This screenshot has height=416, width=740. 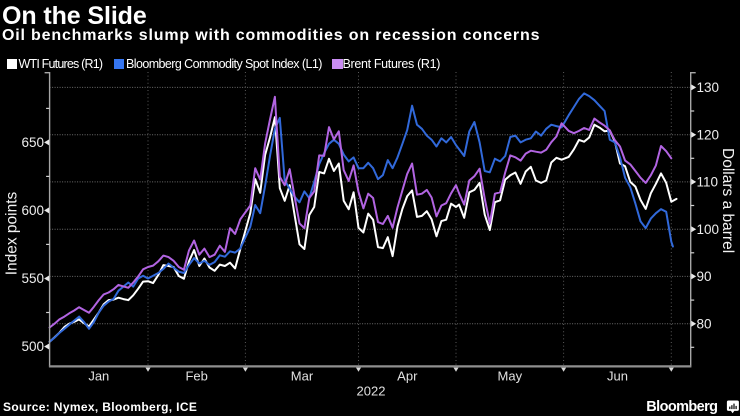 I want to click on svg-text: Mar, so click(x=302, y=376).